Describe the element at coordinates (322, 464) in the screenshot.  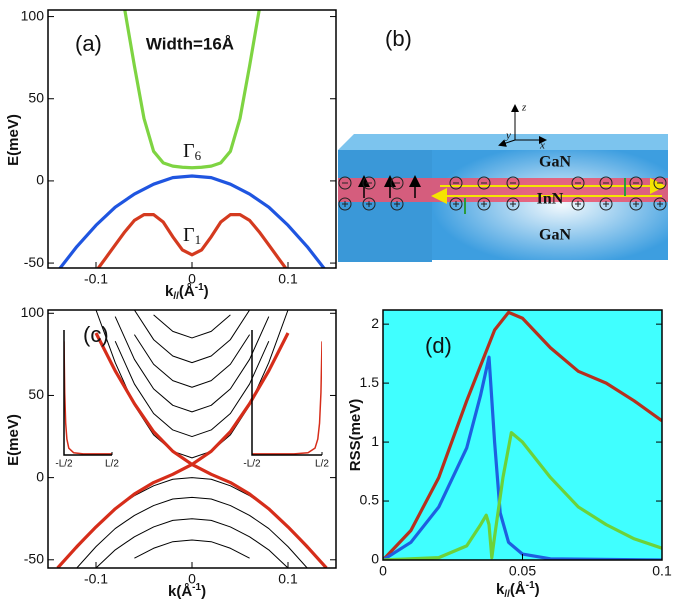
I see `x-tick-label: L/2` at that location.